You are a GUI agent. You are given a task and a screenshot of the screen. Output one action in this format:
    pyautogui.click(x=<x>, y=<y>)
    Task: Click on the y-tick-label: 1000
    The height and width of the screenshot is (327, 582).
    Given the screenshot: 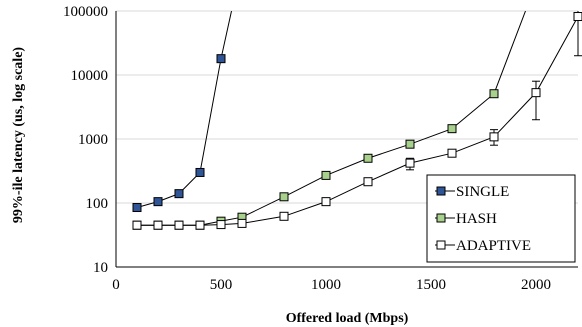 What is the action you would take?
    pyautogui.click(x=93, y=140)
    